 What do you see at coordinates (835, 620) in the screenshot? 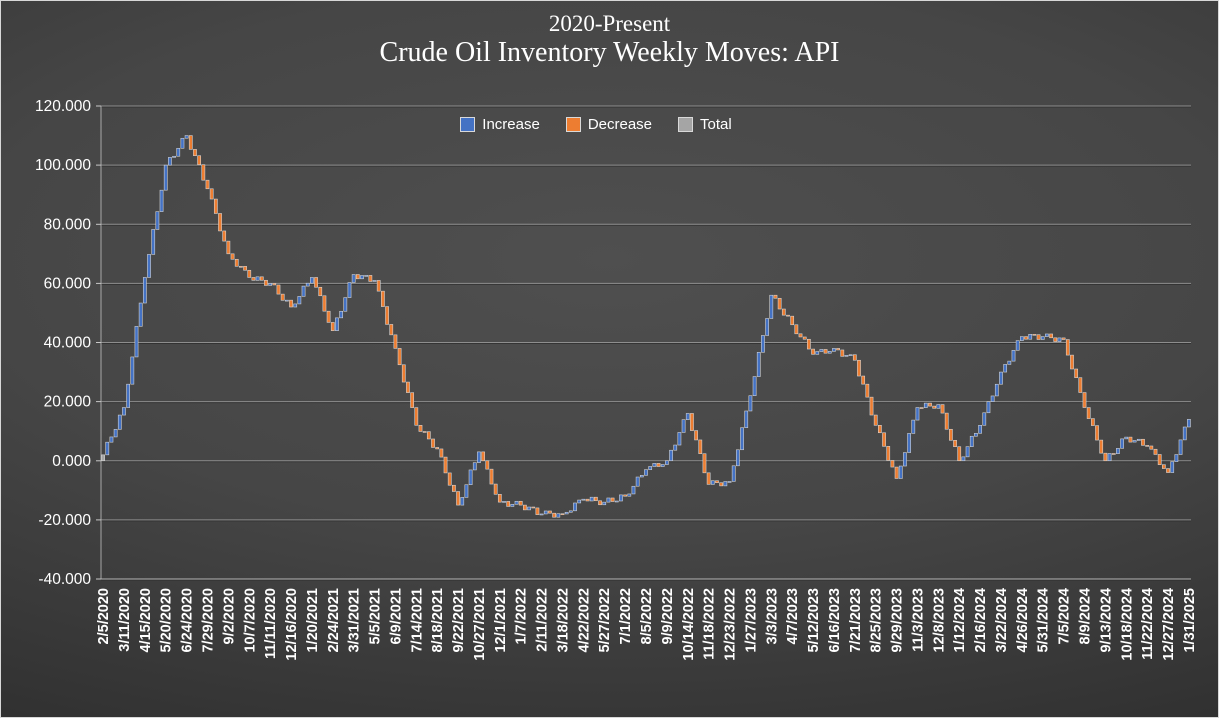
I see `x-axis-label: 6/16/2023` at bounding box center [835, 620].